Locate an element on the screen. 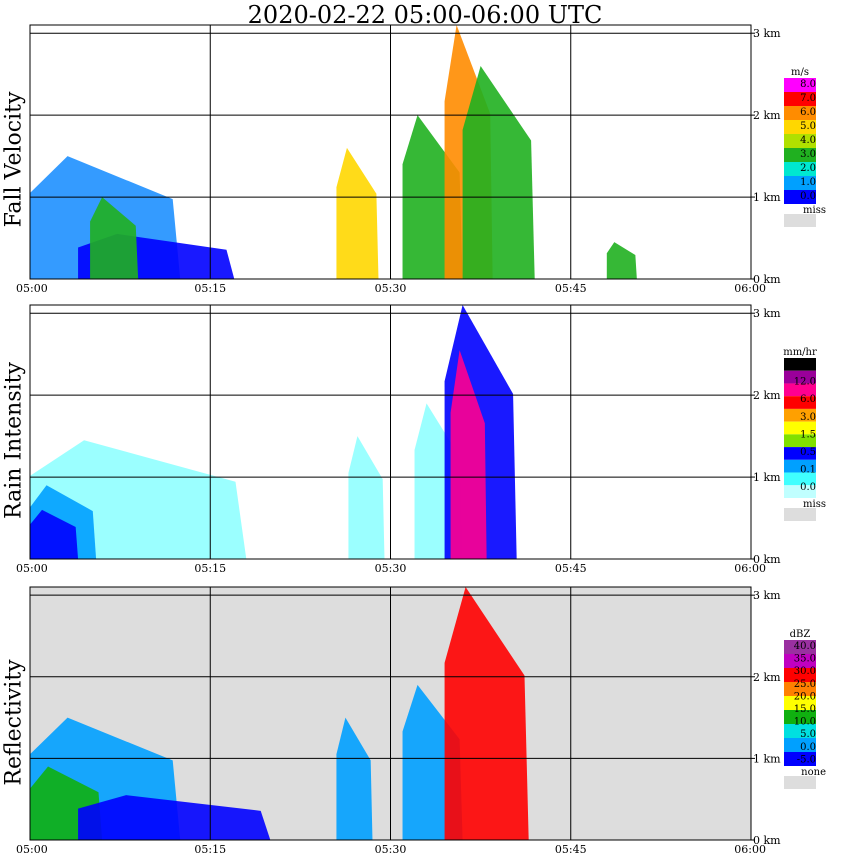  panel-1-legend-level-1: 12.0 is located at coordinates (805, 382).